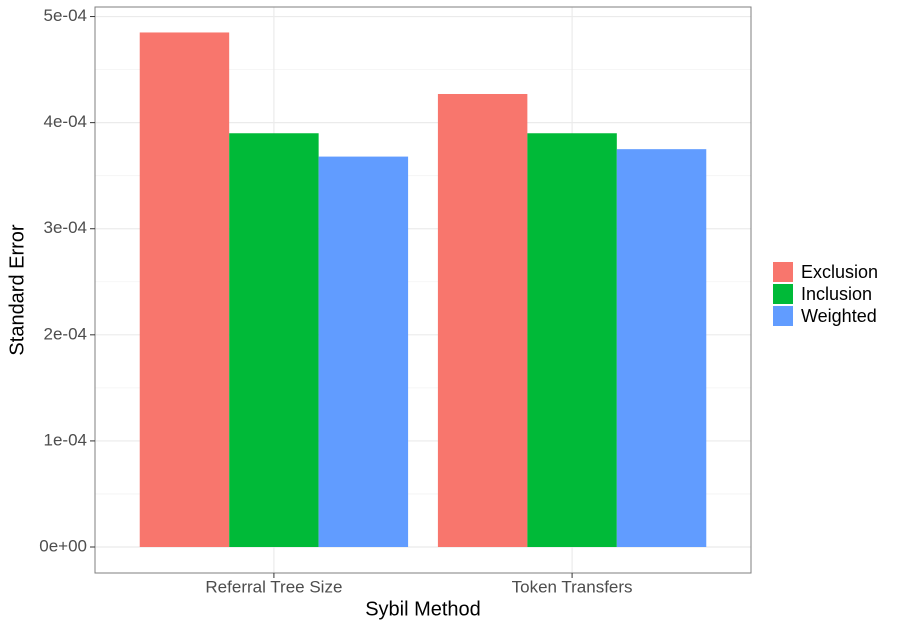 This screenshot has width=900, height=630. Describe the element at coordinates (65, 333) in the screenshot. I see `y-tick-label: 2e-04` at that location.